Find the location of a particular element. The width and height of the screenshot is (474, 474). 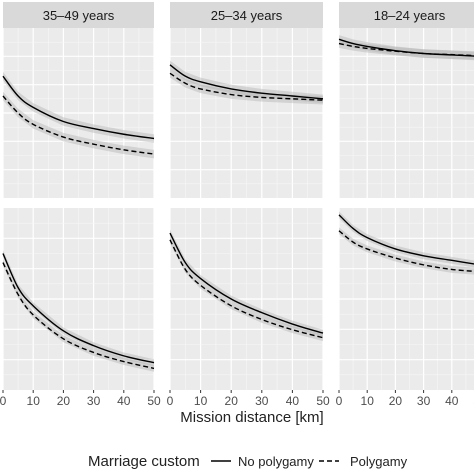

facet-strip: 18–24 years is located at coordinates (406, 15).